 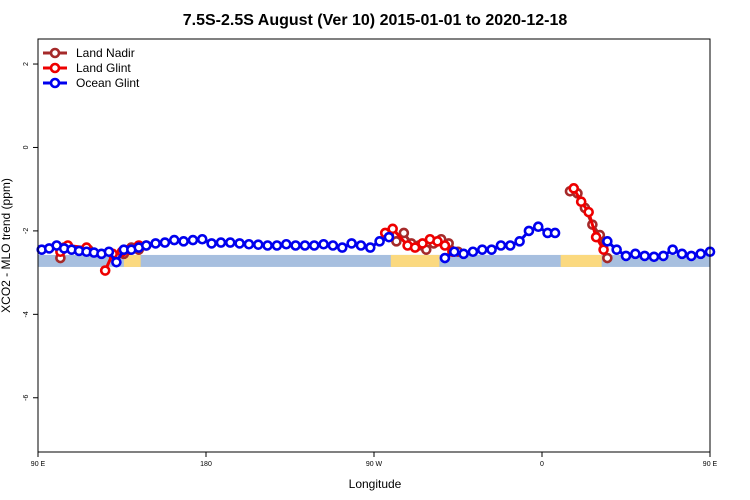 I want to click on x-axis: 90 E 180 90 W 0 90 E, so click(x=374, y=460).